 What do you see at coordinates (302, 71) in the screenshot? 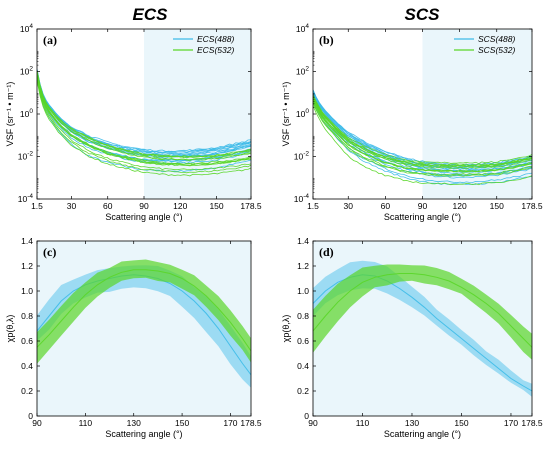
I see `y-tick-label: 10²` at bounding box center [302, 71].